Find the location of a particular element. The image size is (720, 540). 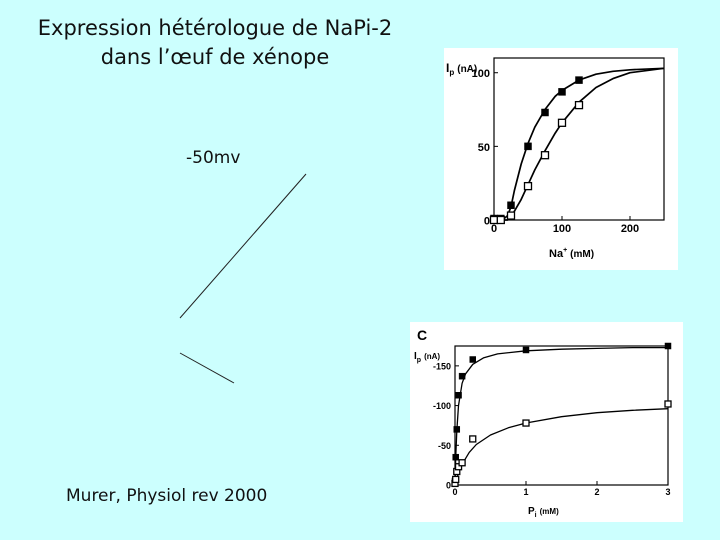

pi-plot-frame is located at coordinates (561, 415).